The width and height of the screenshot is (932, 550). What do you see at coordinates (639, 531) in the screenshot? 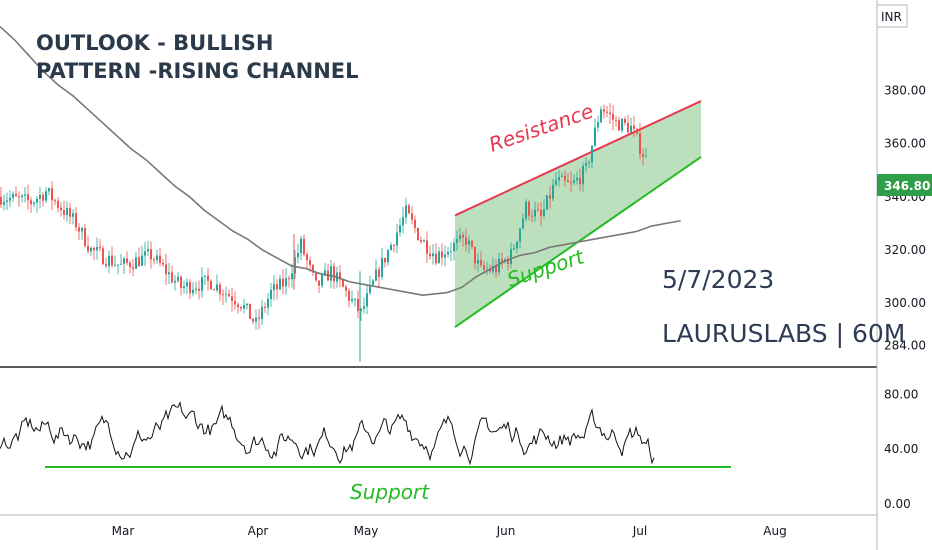
I see `time-tick-label: Jul` at bounding box center [639, 531].